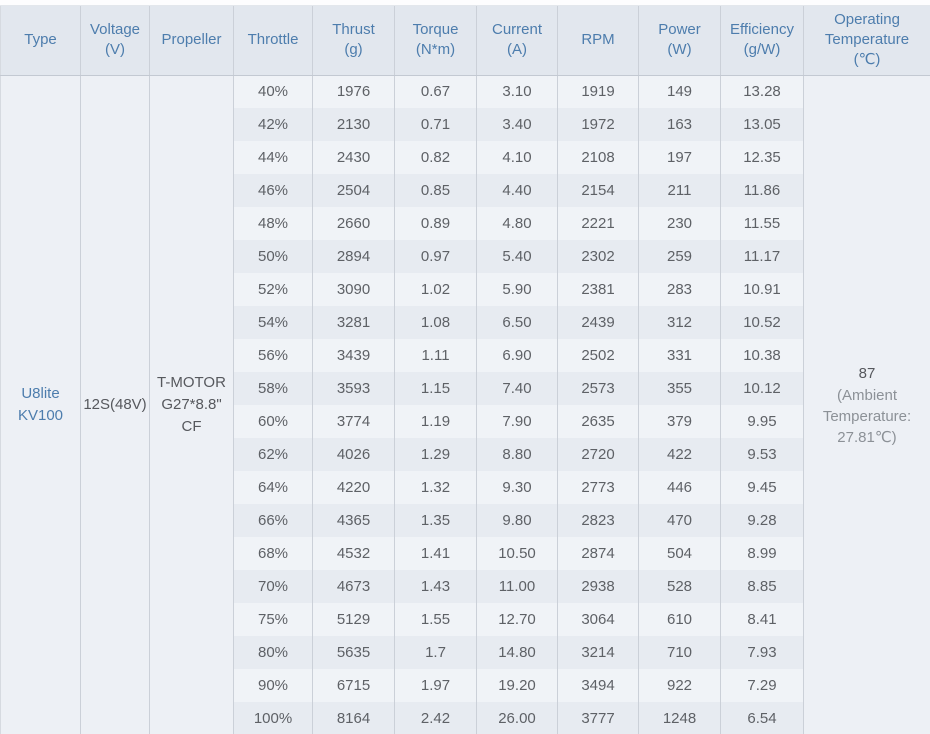  What do you see at coordinates (435, 223) in the screenshot?
I see `cell-torque: 0.89` at bounding box center [435, 223].